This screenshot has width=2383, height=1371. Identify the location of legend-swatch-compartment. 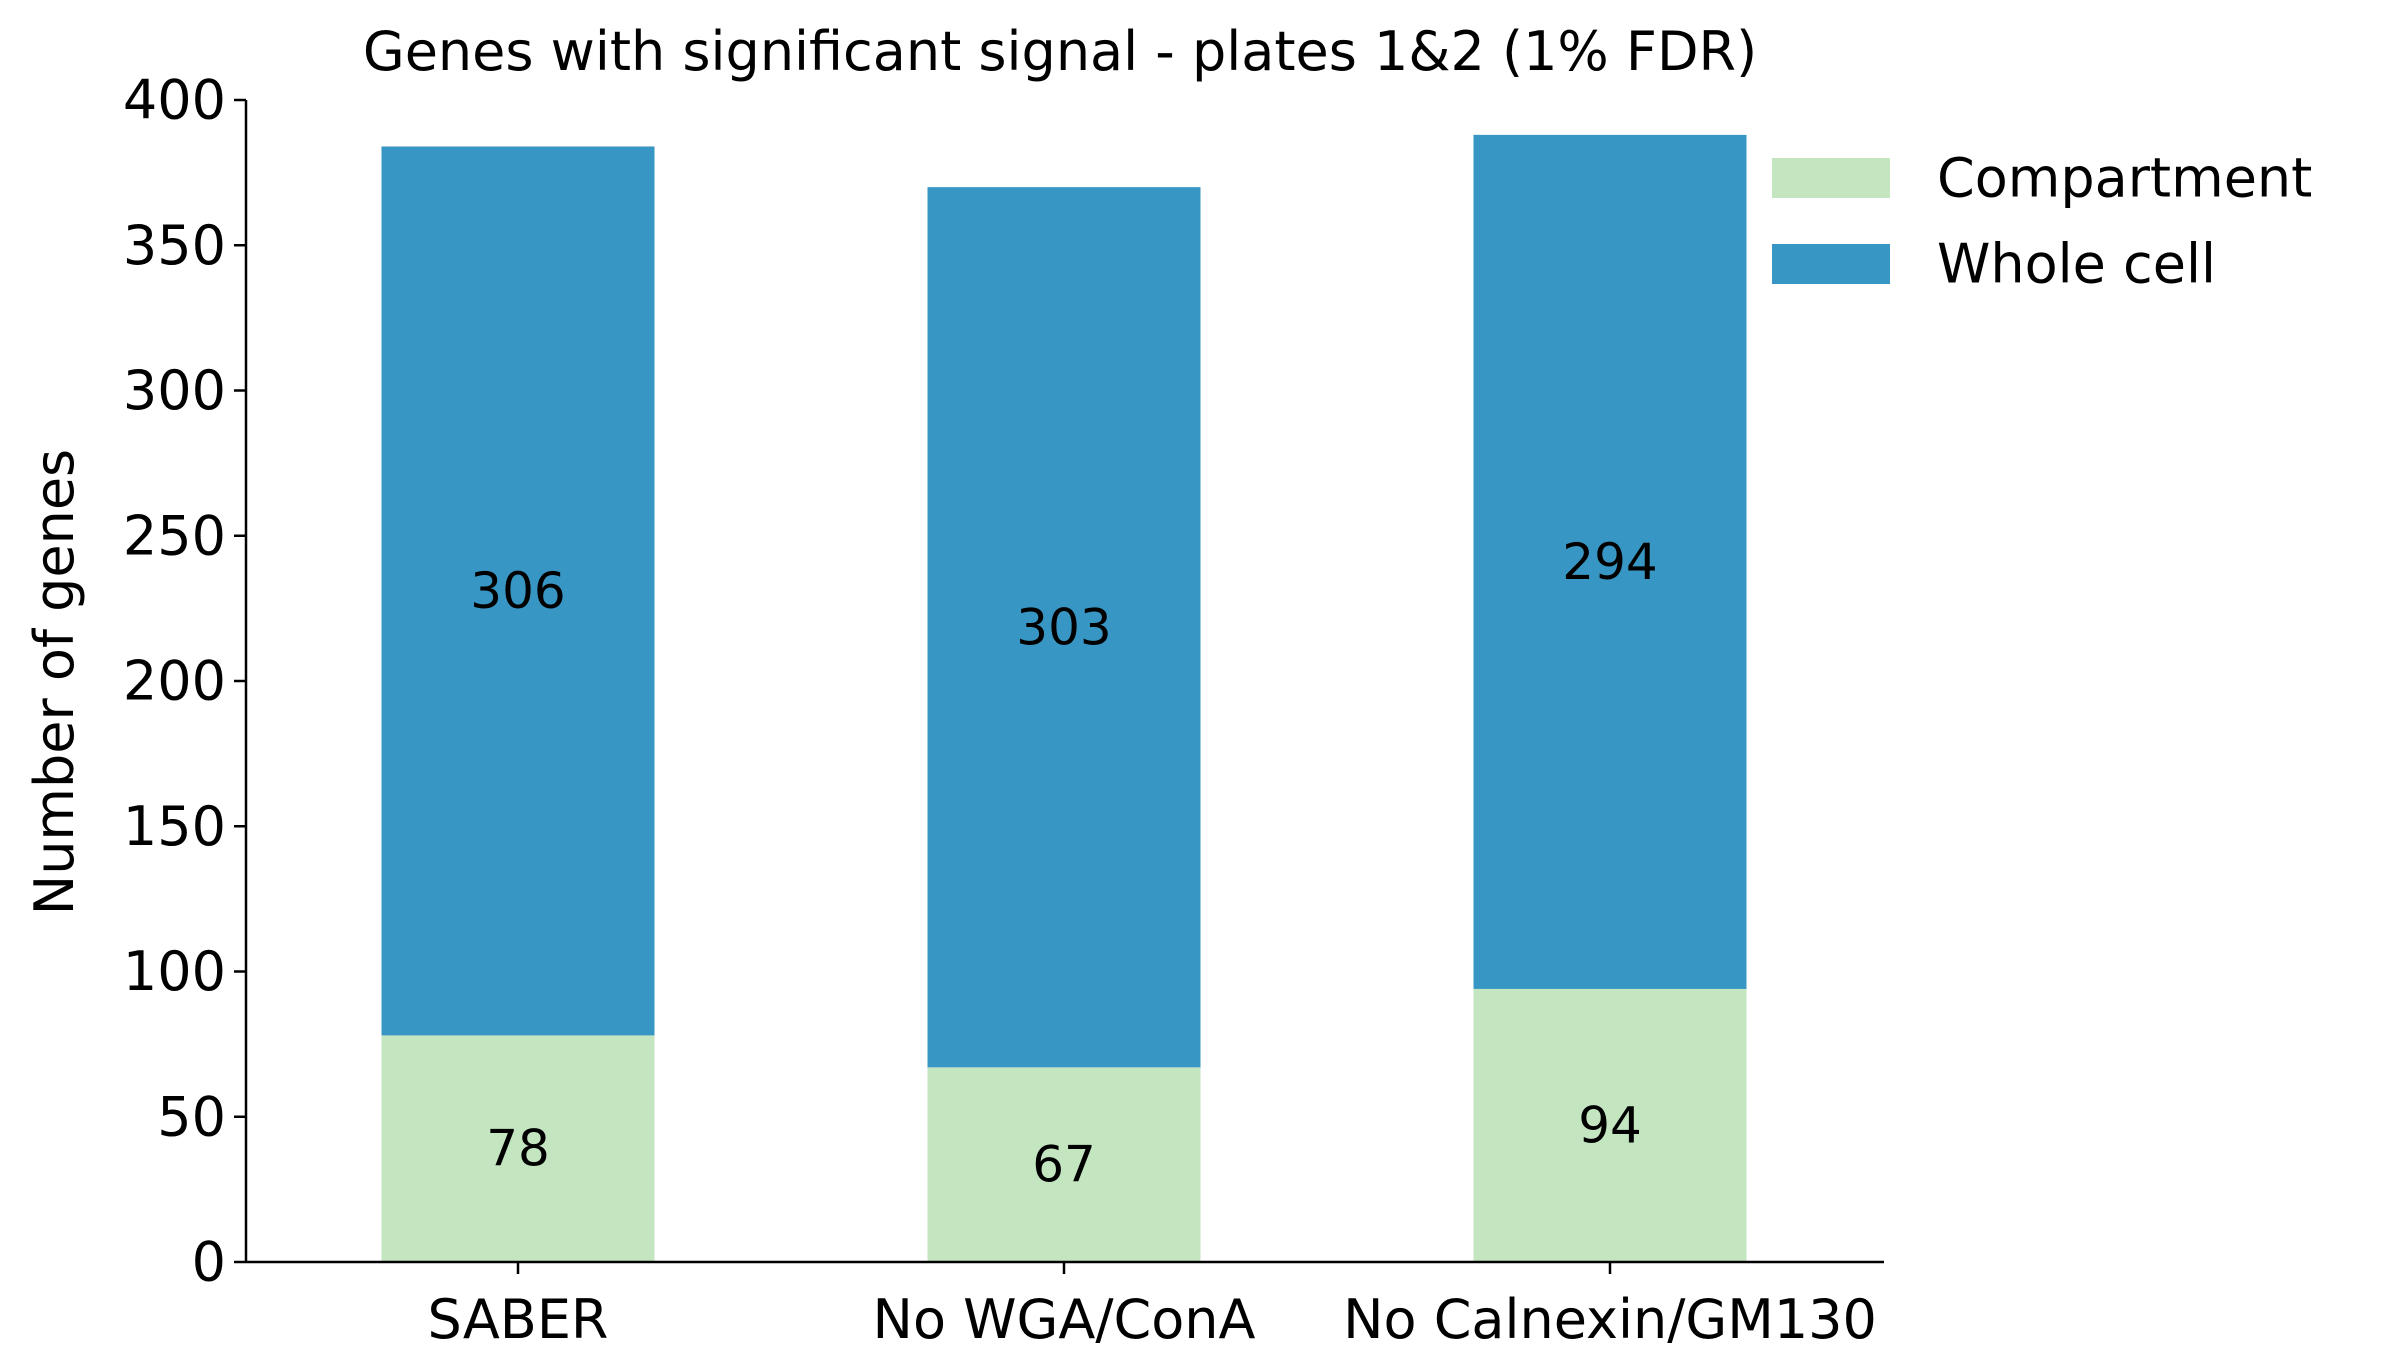
(1831, 178).